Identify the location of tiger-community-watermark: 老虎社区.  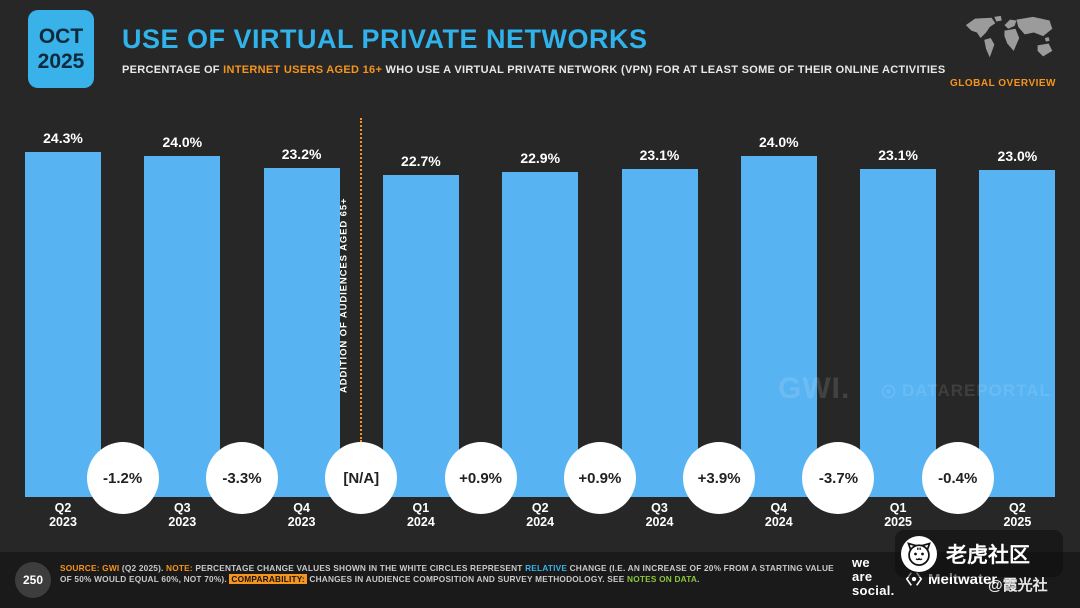
(979, 553).